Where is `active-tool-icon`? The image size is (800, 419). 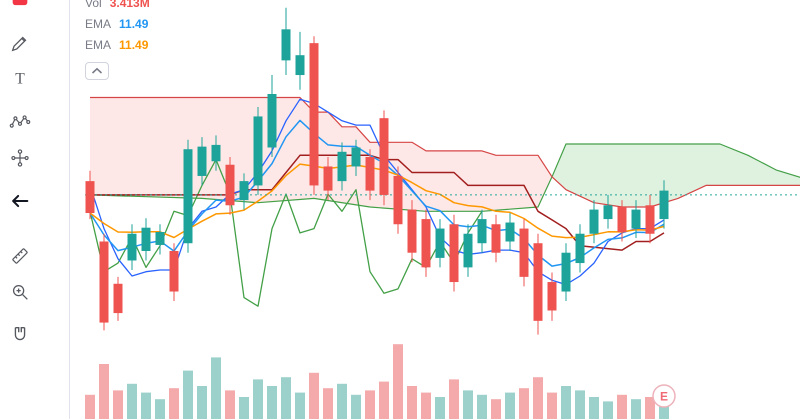
active-tool-icon is located at coordinates (20, 11).